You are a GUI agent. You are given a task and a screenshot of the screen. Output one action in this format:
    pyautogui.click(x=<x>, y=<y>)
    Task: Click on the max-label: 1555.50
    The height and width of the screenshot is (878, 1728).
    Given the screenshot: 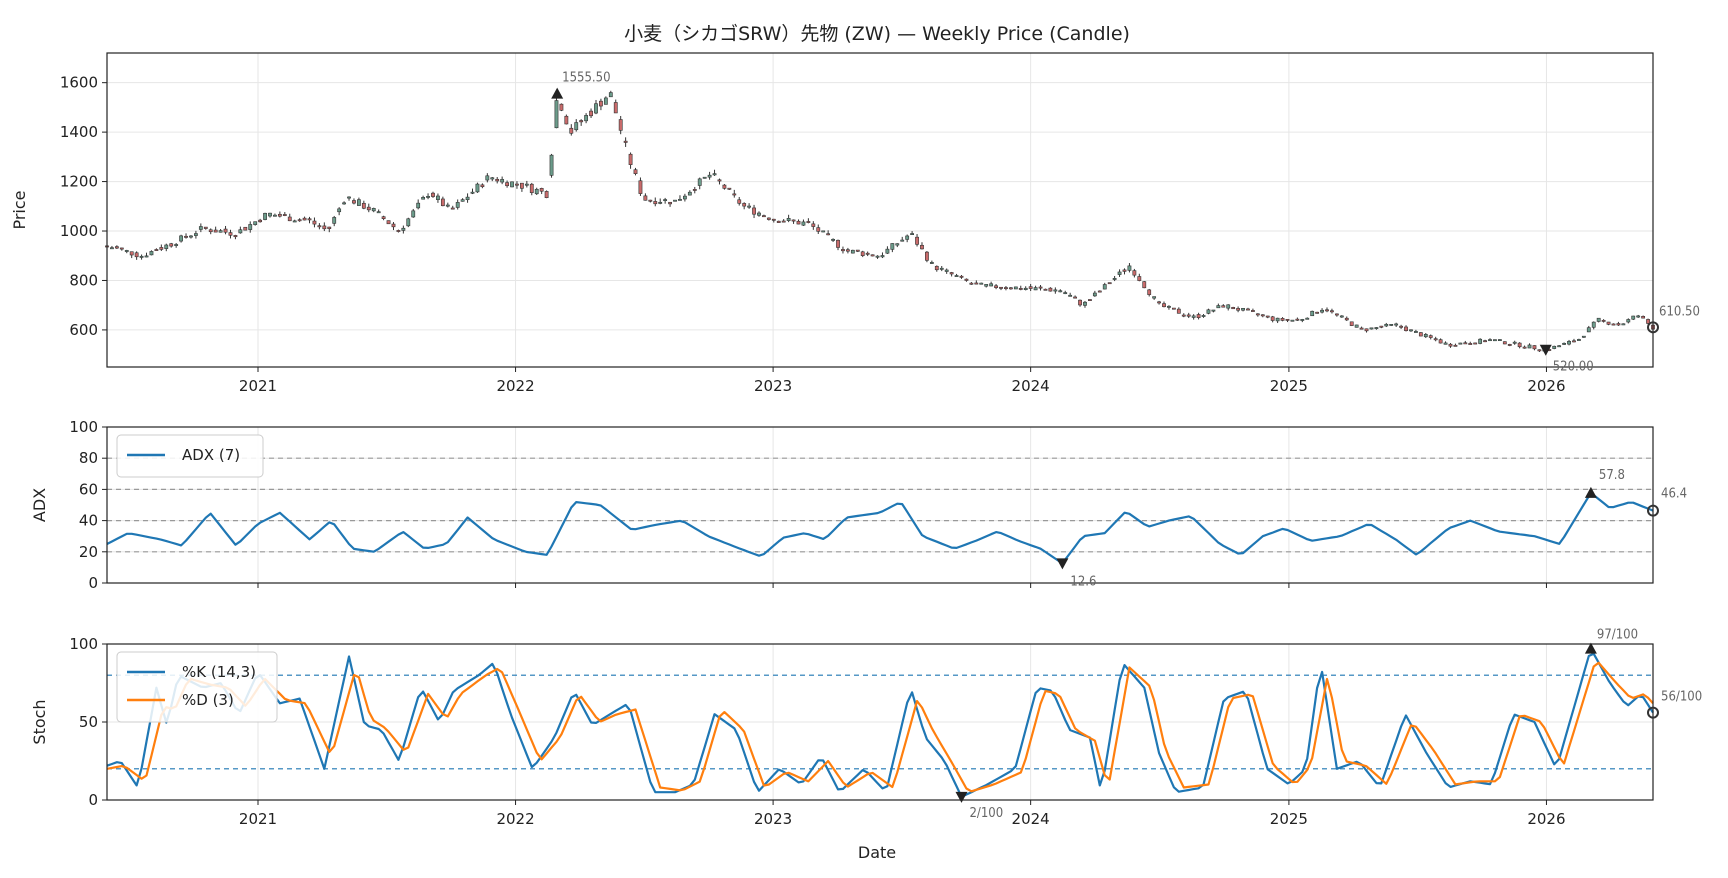 What is the action you would take?
    pyautogui.click(x=586, y=78)
    